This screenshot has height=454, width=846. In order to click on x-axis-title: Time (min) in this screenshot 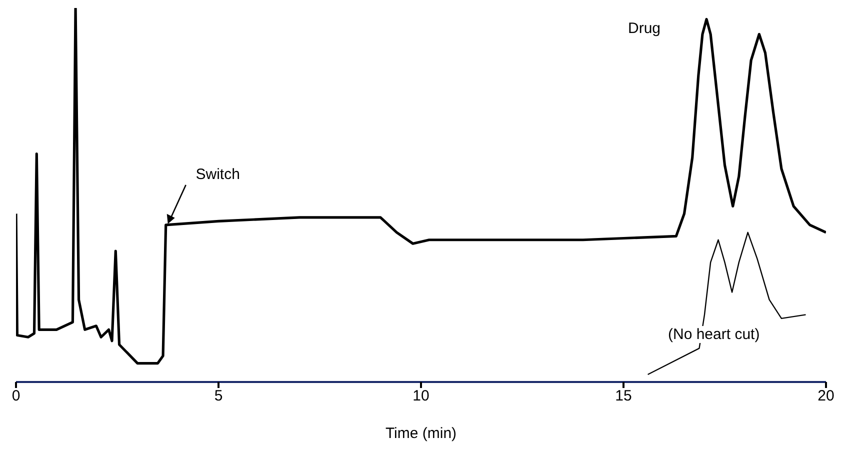, I will do `click(421, 433)`.